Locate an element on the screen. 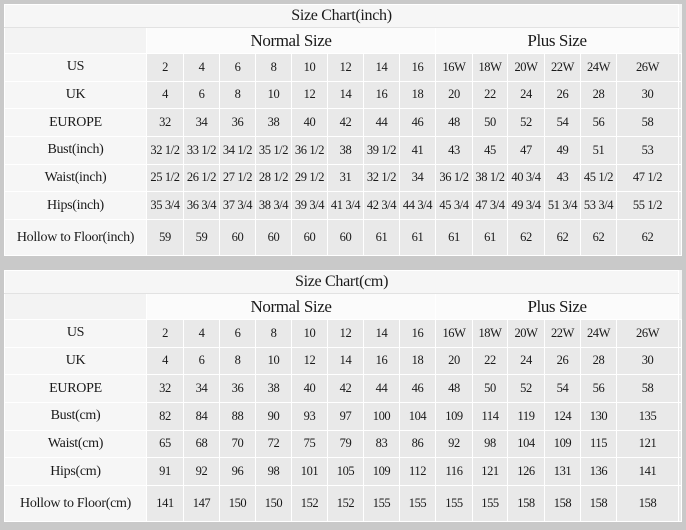 This screenshot has height=530, width=686. table-cell: 31 is located at coordinates (345, 178).